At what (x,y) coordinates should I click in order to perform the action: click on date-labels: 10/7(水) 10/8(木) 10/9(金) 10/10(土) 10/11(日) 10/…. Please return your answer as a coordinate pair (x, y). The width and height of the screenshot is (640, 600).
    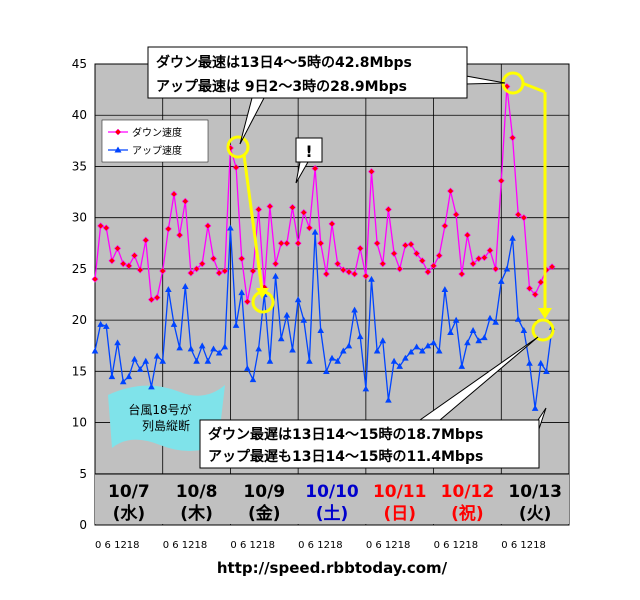
    Looking at the image, I should click on (335, 503).